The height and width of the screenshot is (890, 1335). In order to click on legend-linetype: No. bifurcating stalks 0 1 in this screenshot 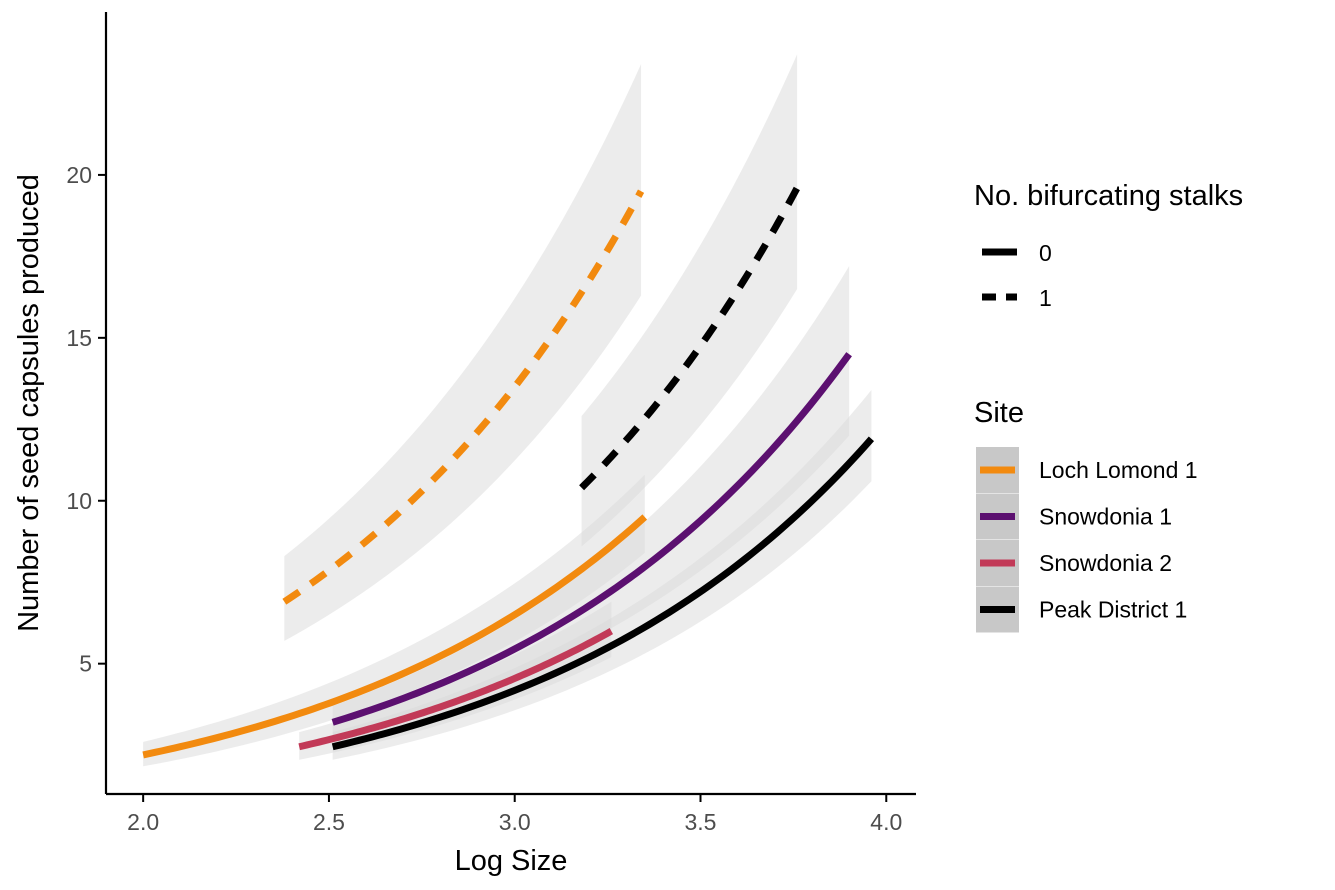, I will do `click(1108, 245)`.